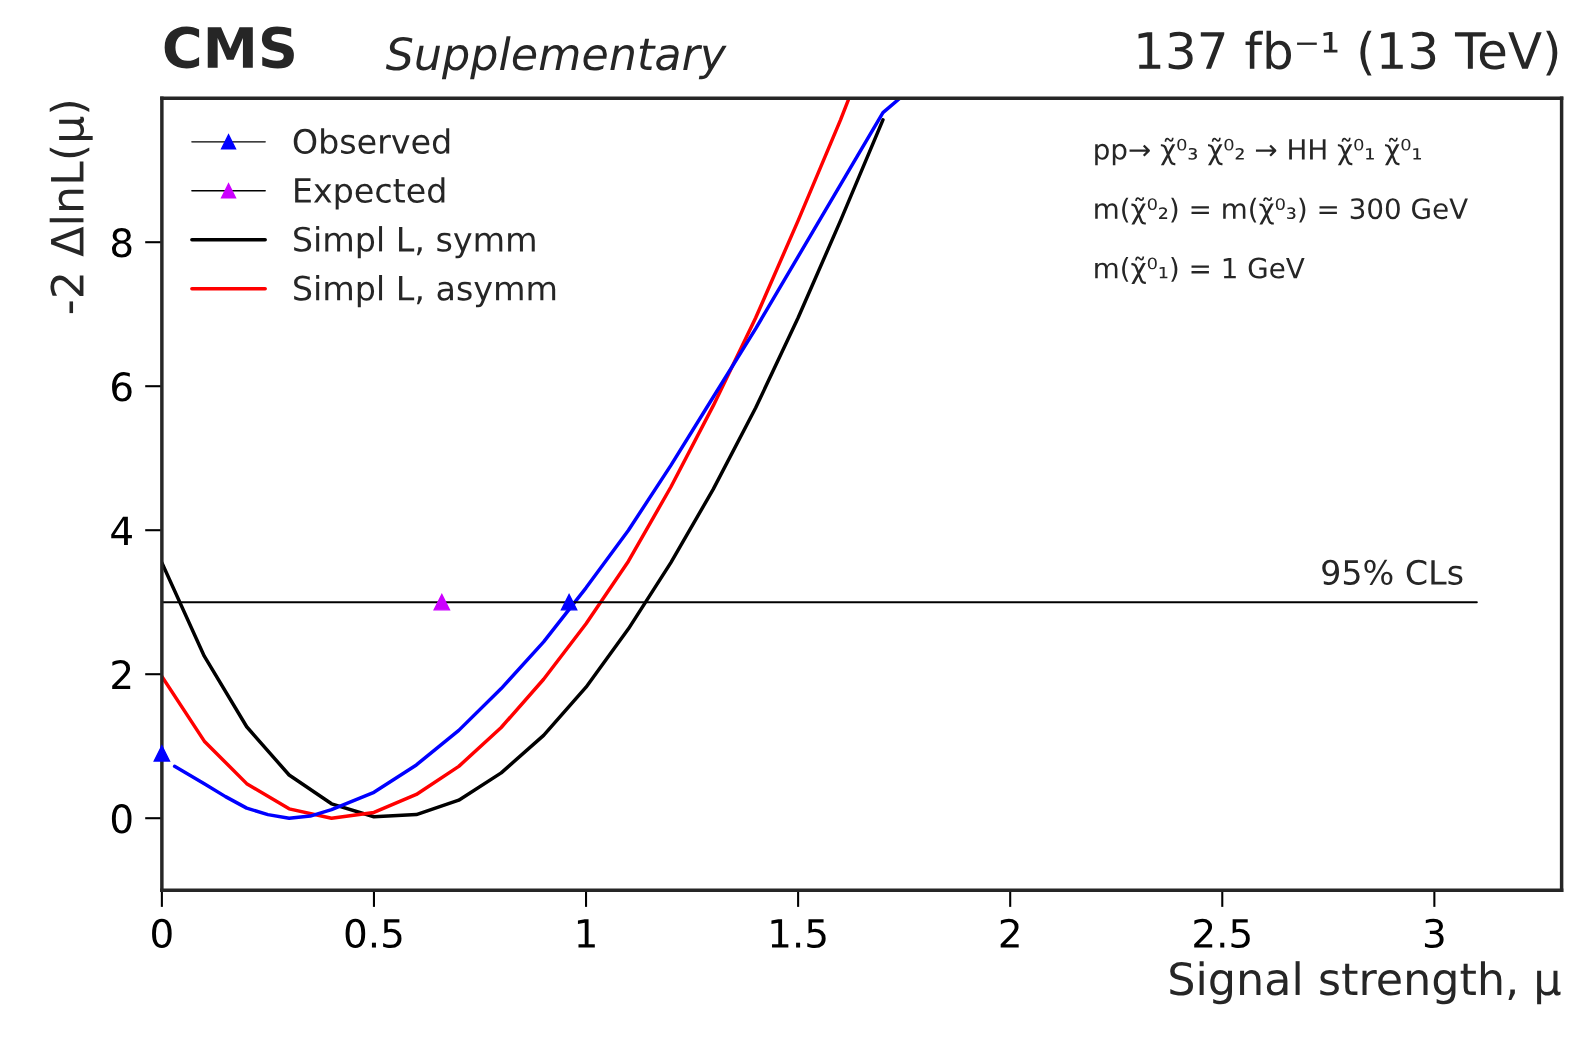  Describe the element at coordinates (371, 141) in the screenshot. I see `legend-label: Observed` at that location.